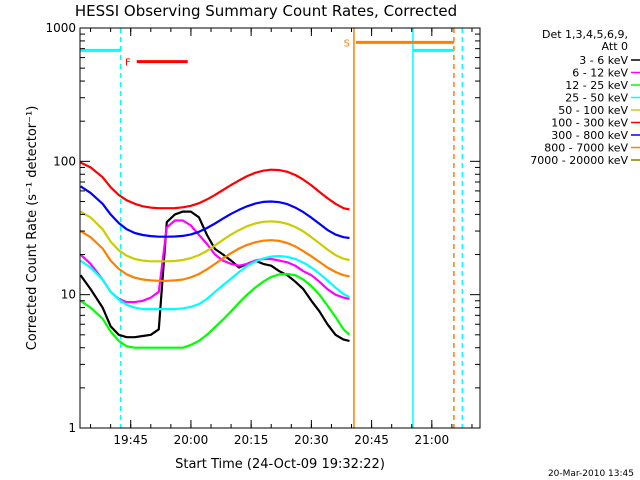  Describe the element at coordinates (280, 464) in the screenshot. I see `x-axis-label: Start Time (24-Oct-09 19:32:22)` at that location.